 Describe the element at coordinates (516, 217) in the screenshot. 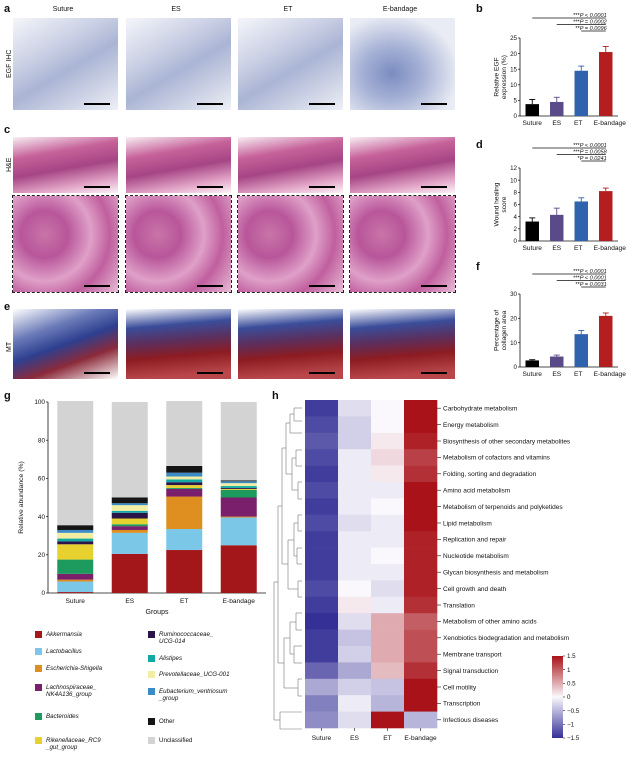

I see `y-tick-label: 4` at that location.